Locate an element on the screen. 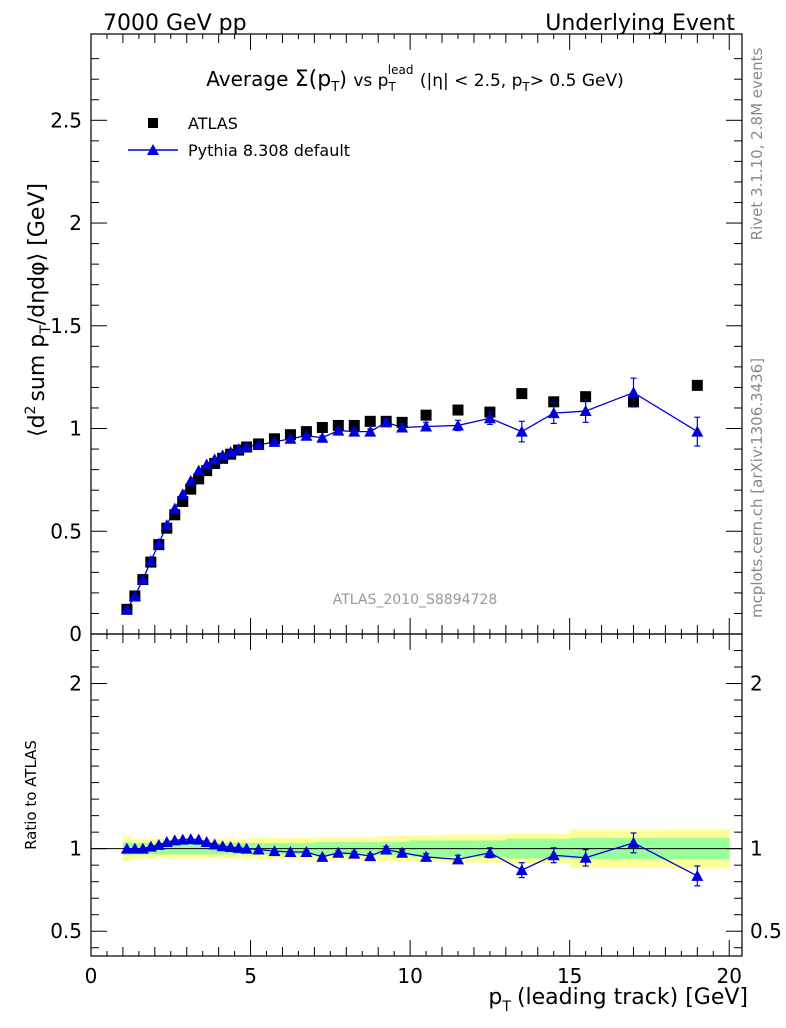  rivet-info: Rivet 3.1.10, 2.8M events is located at coordinates (757, 143).